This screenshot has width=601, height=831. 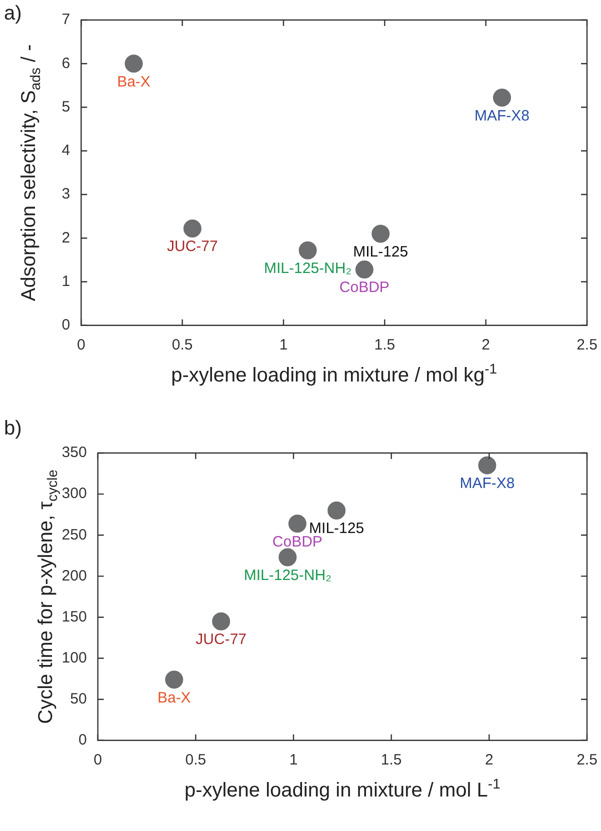 What do you see at coordinates (74, 453) in the screenshot?
I see `y-tick-label: 350` at bounding box center [74, 453].